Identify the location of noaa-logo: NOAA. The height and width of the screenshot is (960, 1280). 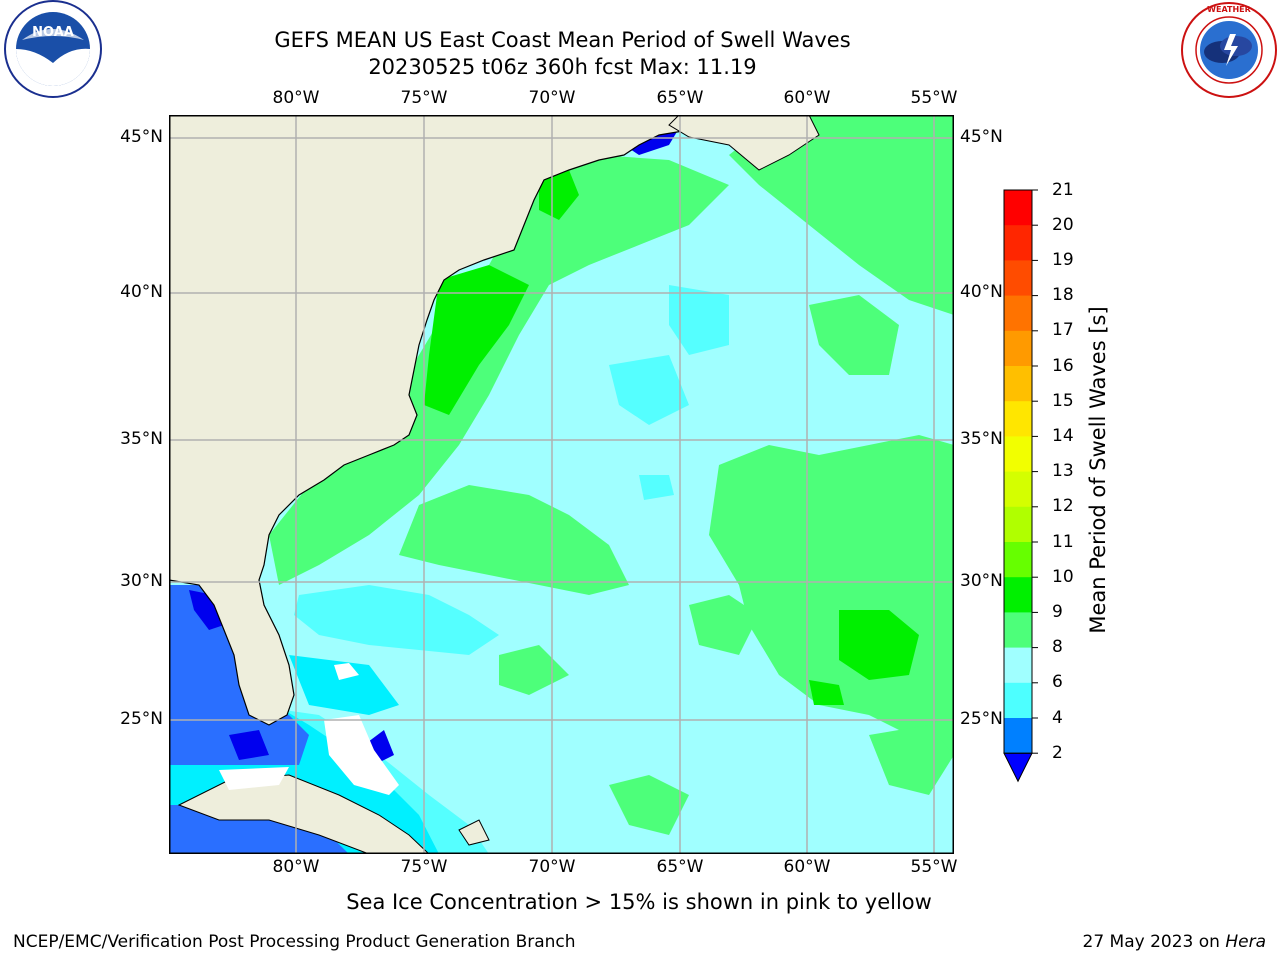
(53, 49).